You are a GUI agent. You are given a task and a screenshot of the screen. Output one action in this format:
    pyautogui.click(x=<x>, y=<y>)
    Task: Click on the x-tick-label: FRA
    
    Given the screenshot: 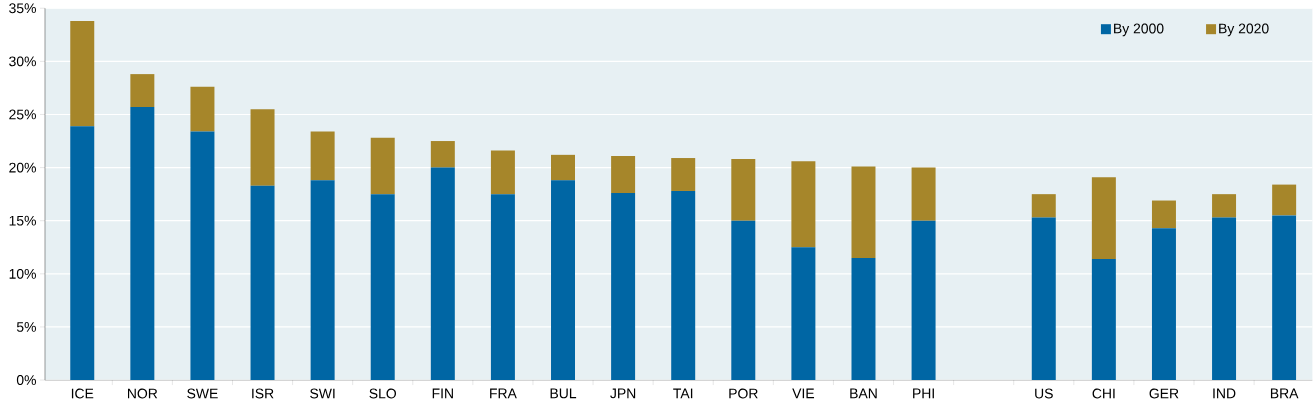 What is the action you would take?
    pyautogui.click(x=503, y=393)
    